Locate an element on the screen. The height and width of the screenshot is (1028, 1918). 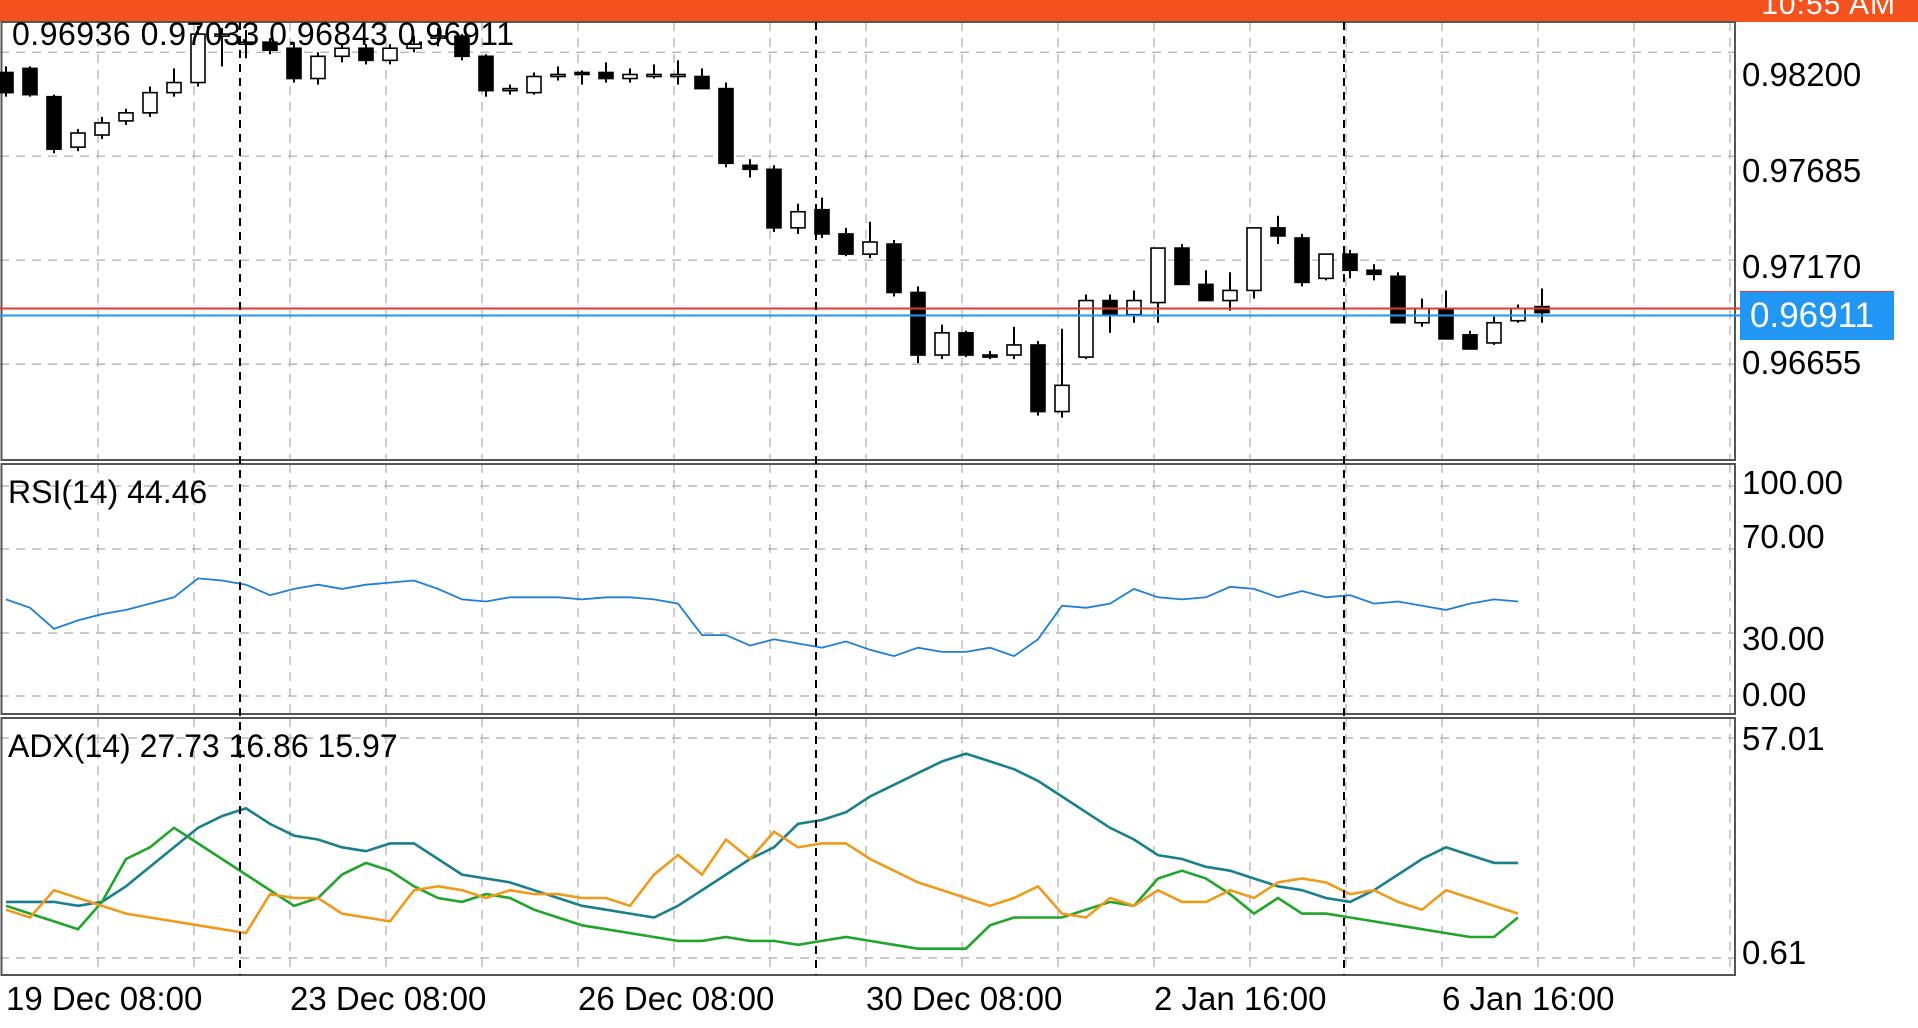
minus-di-series is located at coordinates (762, 882).